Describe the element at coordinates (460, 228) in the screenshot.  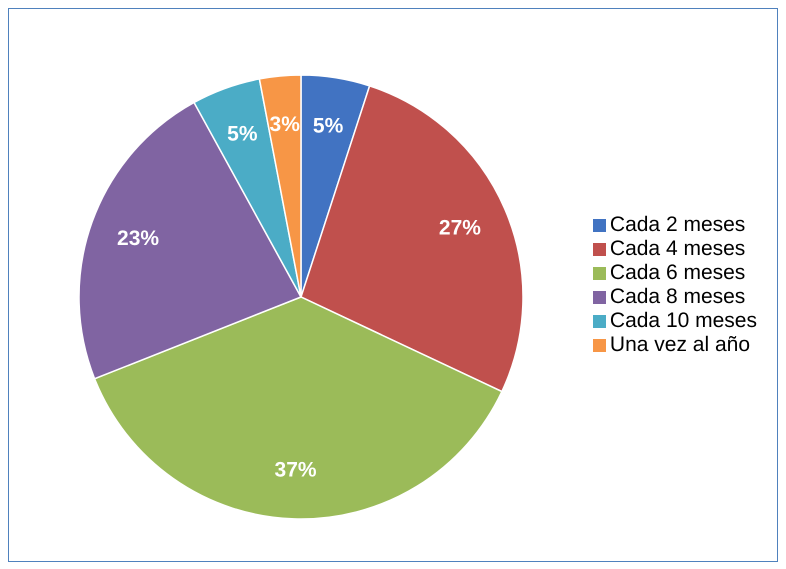
I see `data-label: 27%` at that location.